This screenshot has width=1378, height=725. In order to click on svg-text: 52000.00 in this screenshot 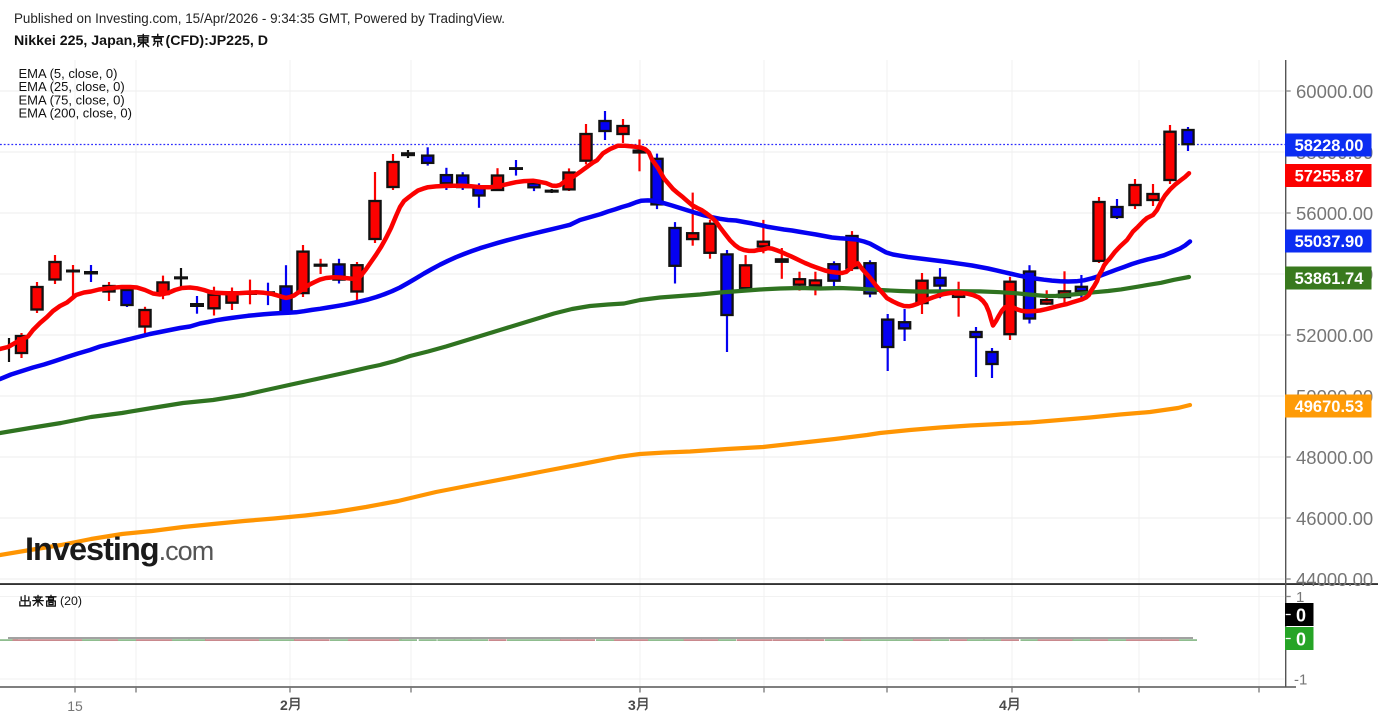, I will do `click(1334, 335)`.